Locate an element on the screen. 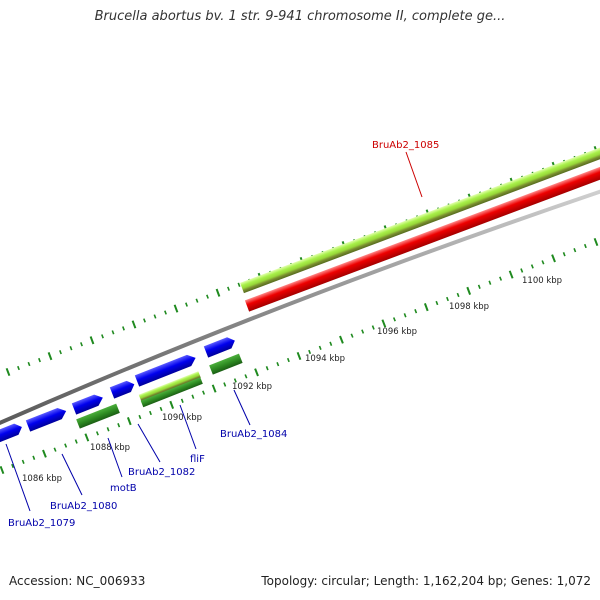  ruler-label-1090: 1090 kbp is located at coordinates (182, 418).